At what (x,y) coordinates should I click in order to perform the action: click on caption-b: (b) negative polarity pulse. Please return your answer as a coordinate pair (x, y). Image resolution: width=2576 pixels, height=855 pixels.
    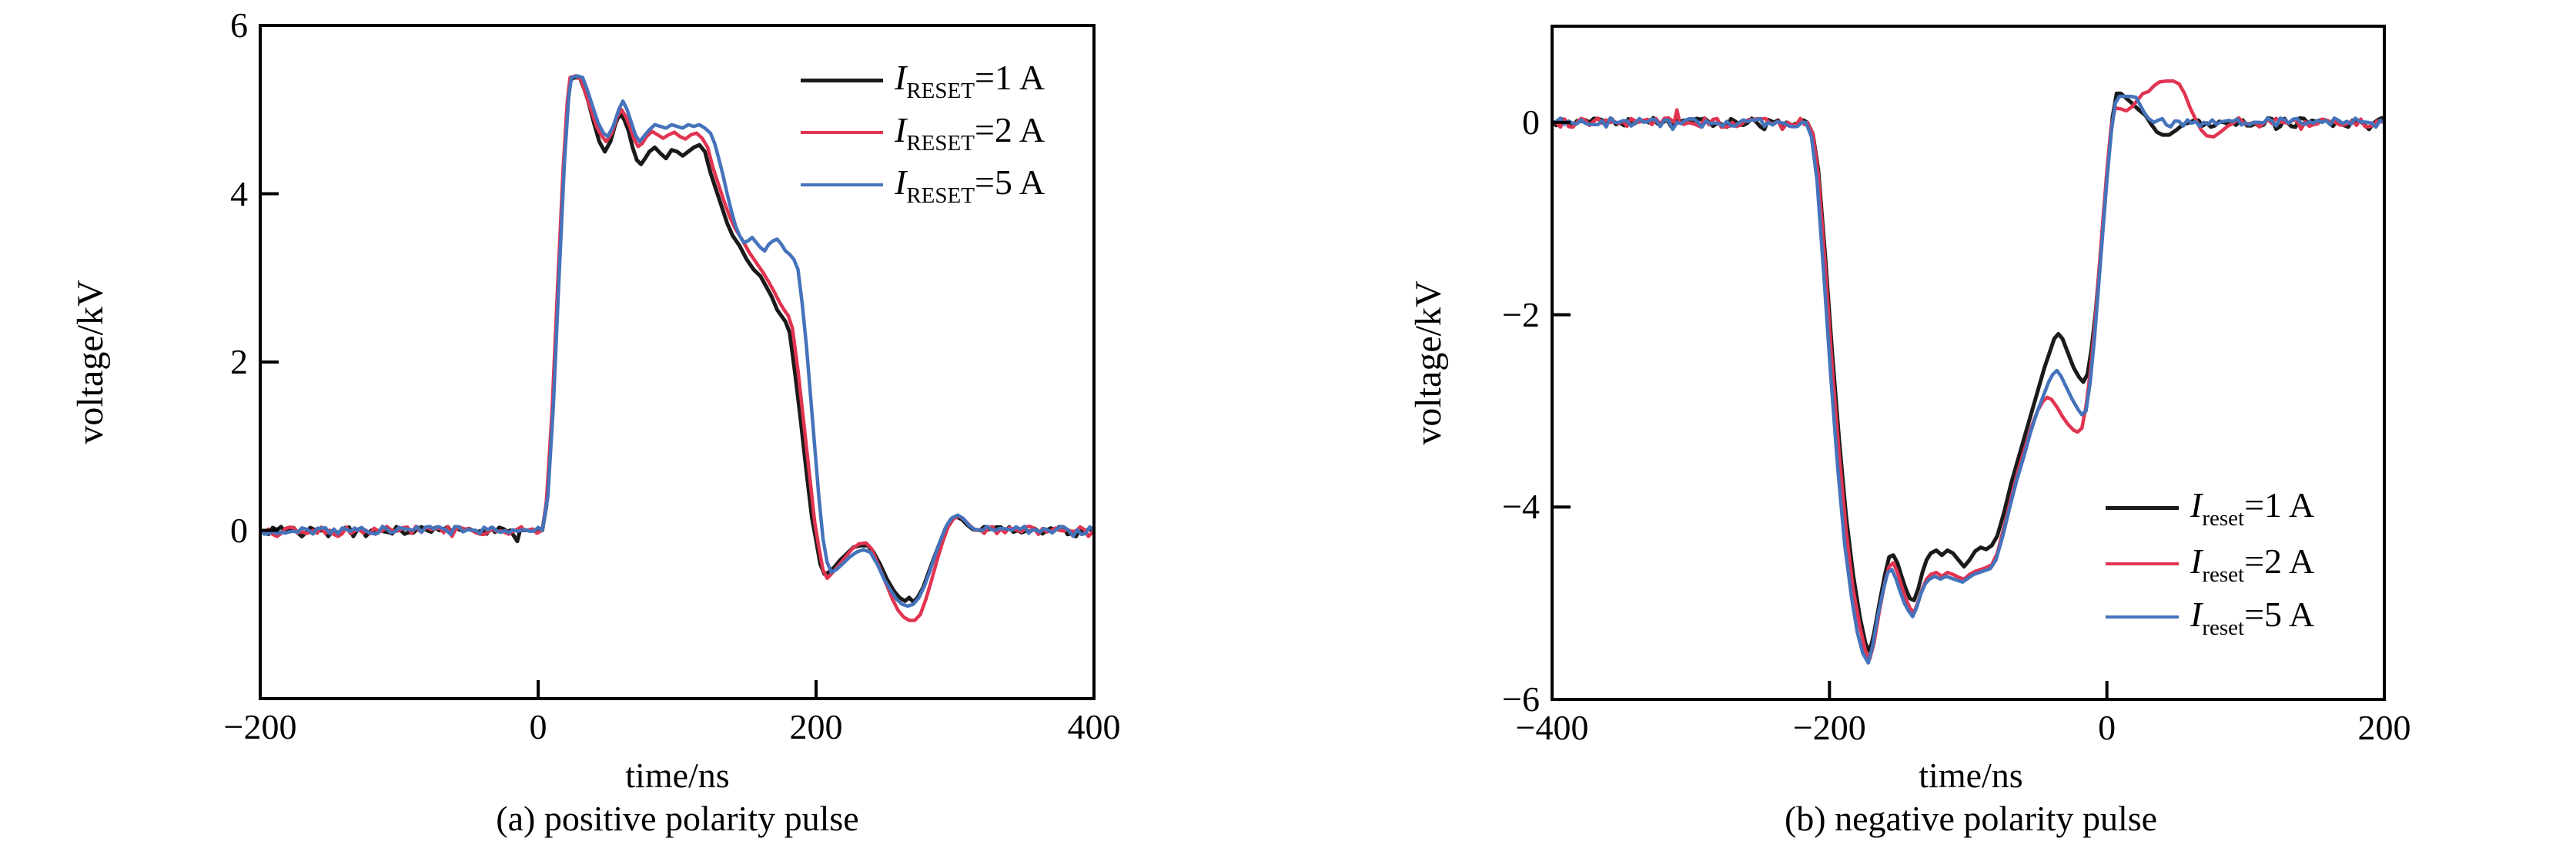
    Looking at the image, I should click on (1971, 818).